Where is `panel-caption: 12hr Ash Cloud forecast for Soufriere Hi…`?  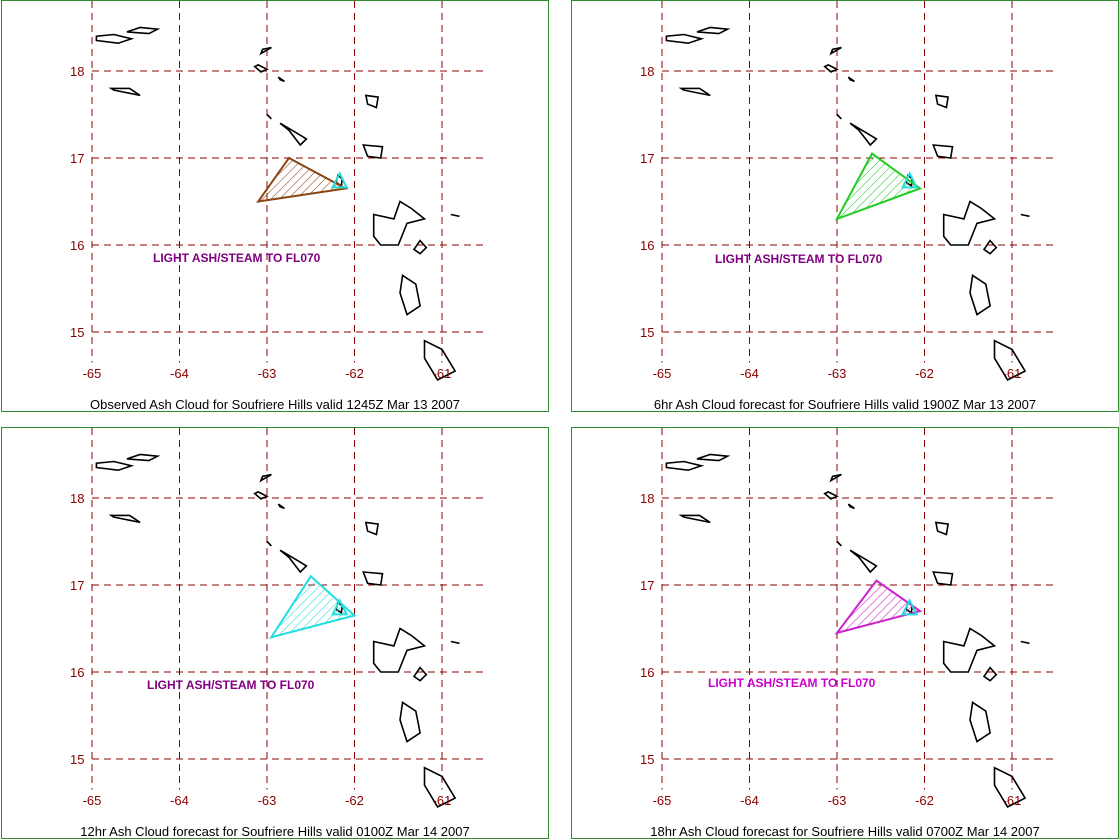
panel-caption: 12hr Ash Cloud forecast for Soufriere Hi… is located at coordinates (275, 831).